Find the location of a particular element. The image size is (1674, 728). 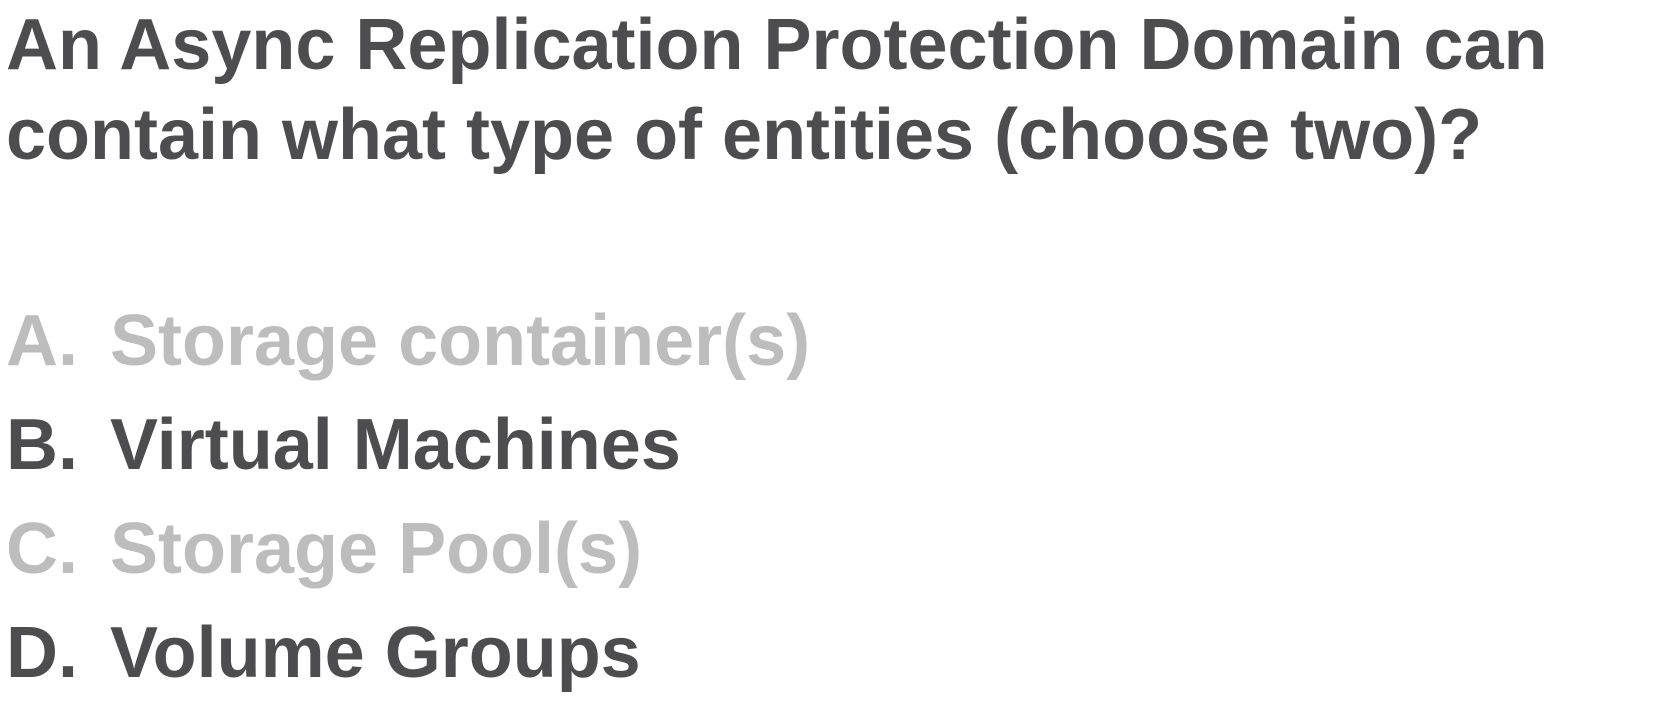

answer-option-b: B. Virtual Machines is located at coordinates (408, 452).